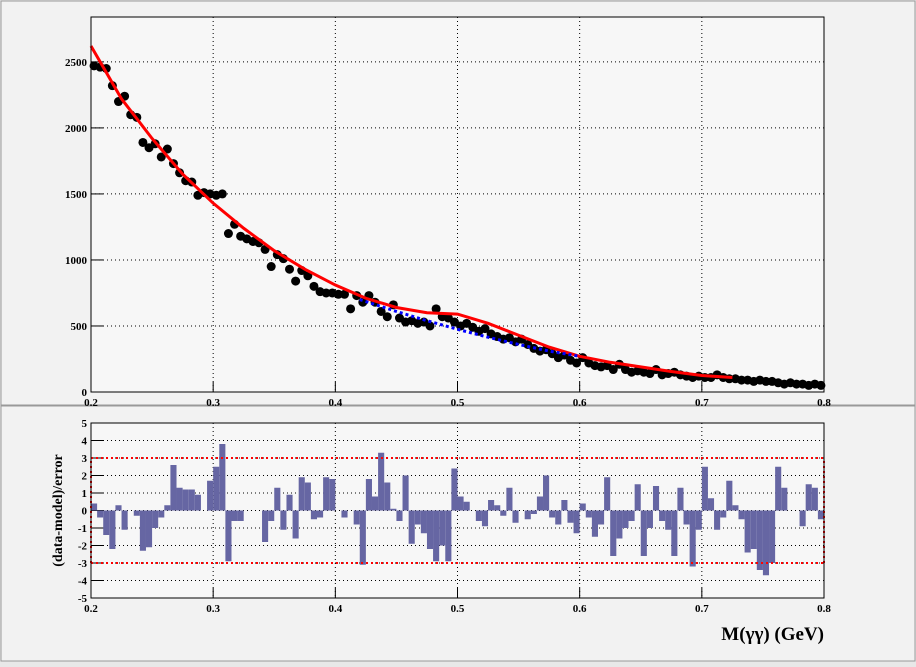 Image resolution: width=916 pixels, height=667 pixels. What do you see at coordinates (91, 609) in the screenshot?
I see `x-tick-label: 0.2` at bounding box center [91, 609].